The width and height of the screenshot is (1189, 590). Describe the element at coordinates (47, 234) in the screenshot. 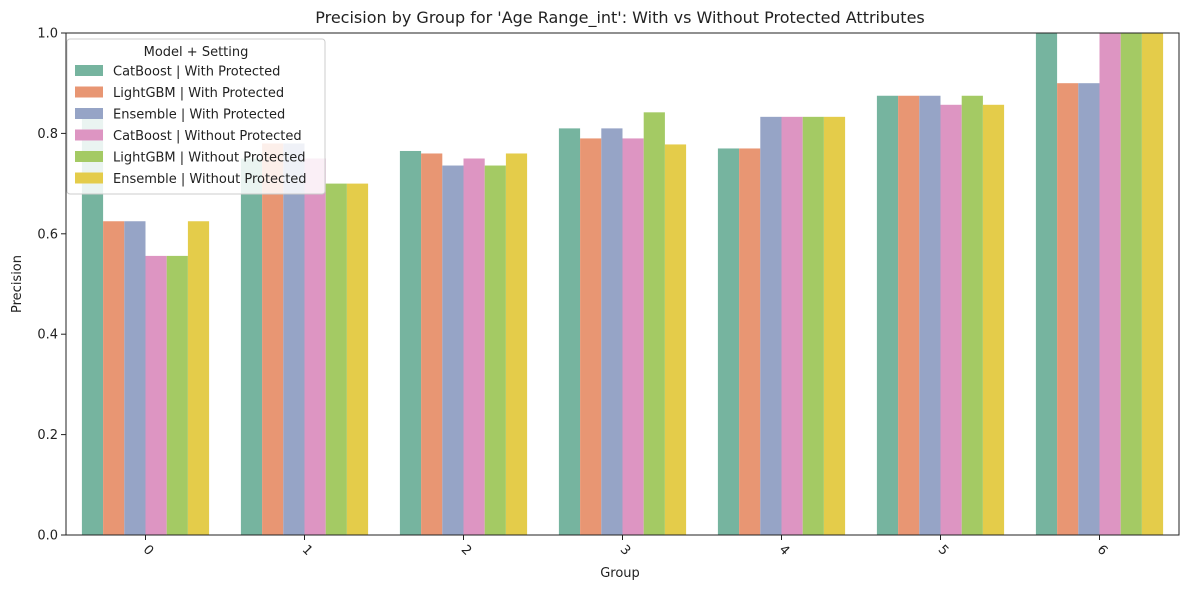

I see `y-tick-label: 0.6` at that location.